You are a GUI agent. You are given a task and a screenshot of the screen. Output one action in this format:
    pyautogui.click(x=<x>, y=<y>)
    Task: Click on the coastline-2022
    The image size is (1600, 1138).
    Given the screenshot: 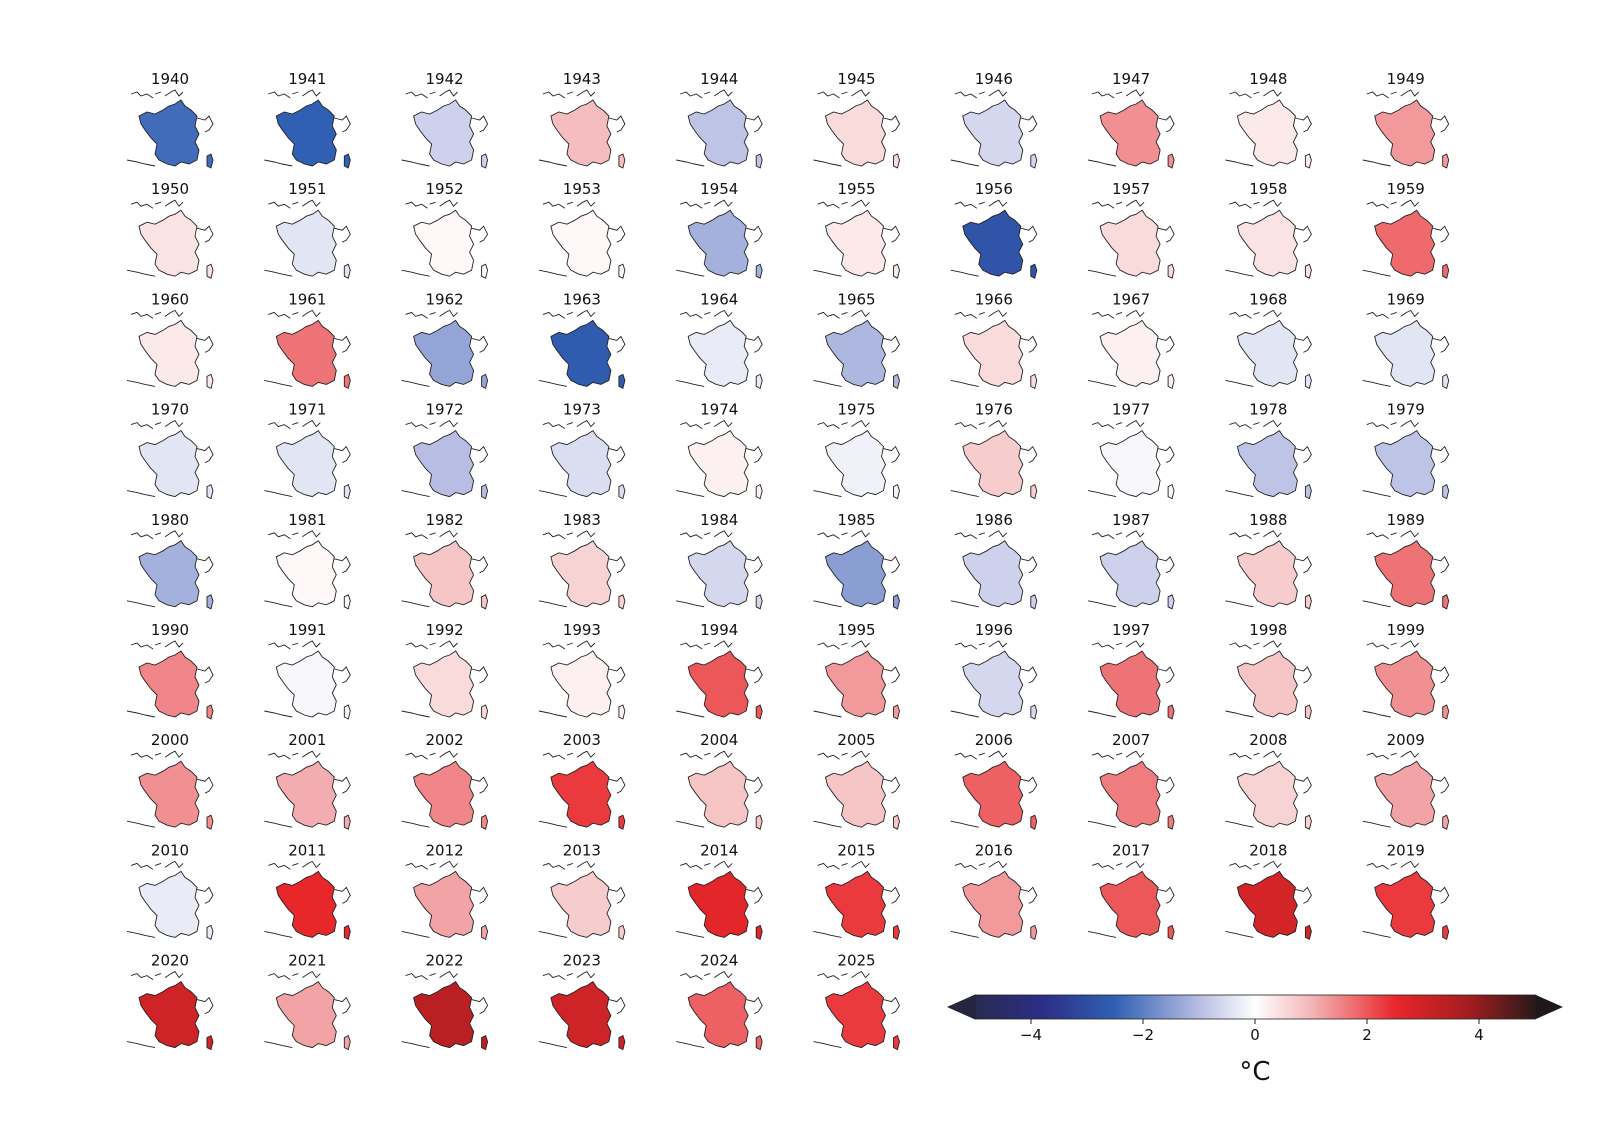 What is the action you would take?
    pyautogui.click(x=445, y=1010)
    